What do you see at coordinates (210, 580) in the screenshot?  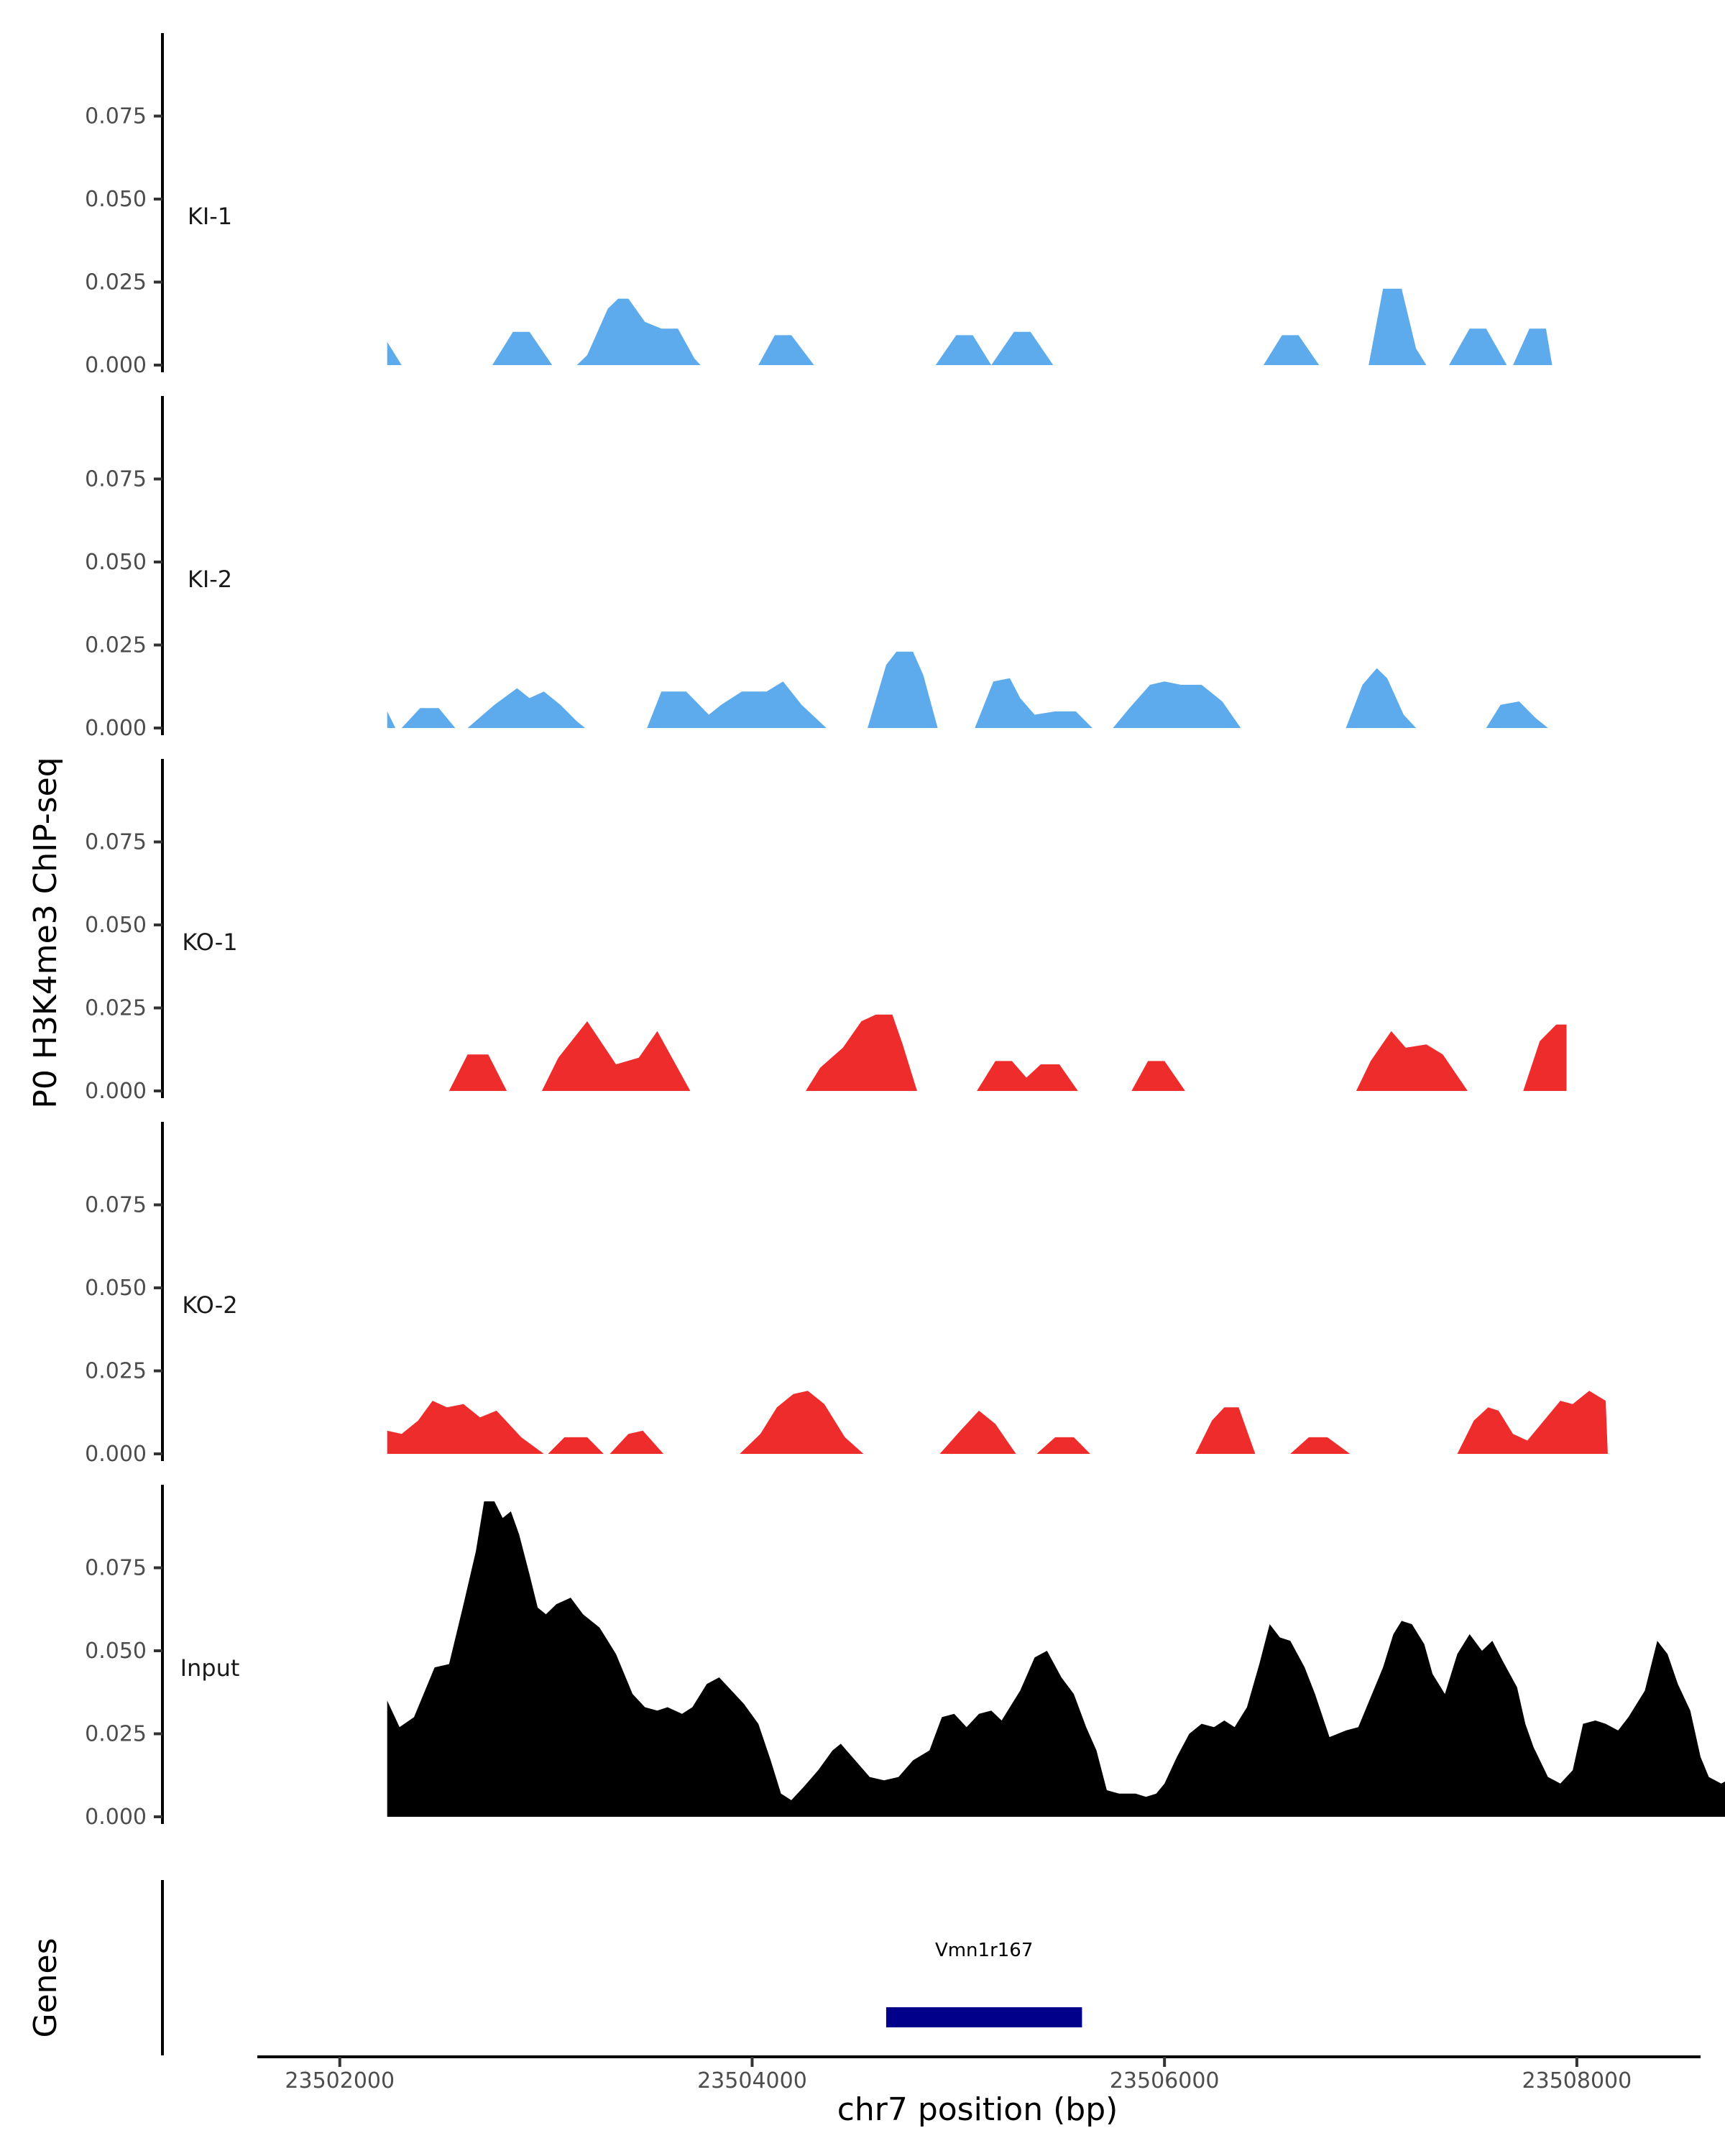 I see `track-label-ki-2: KI-2` at bounding box center [210, 580].